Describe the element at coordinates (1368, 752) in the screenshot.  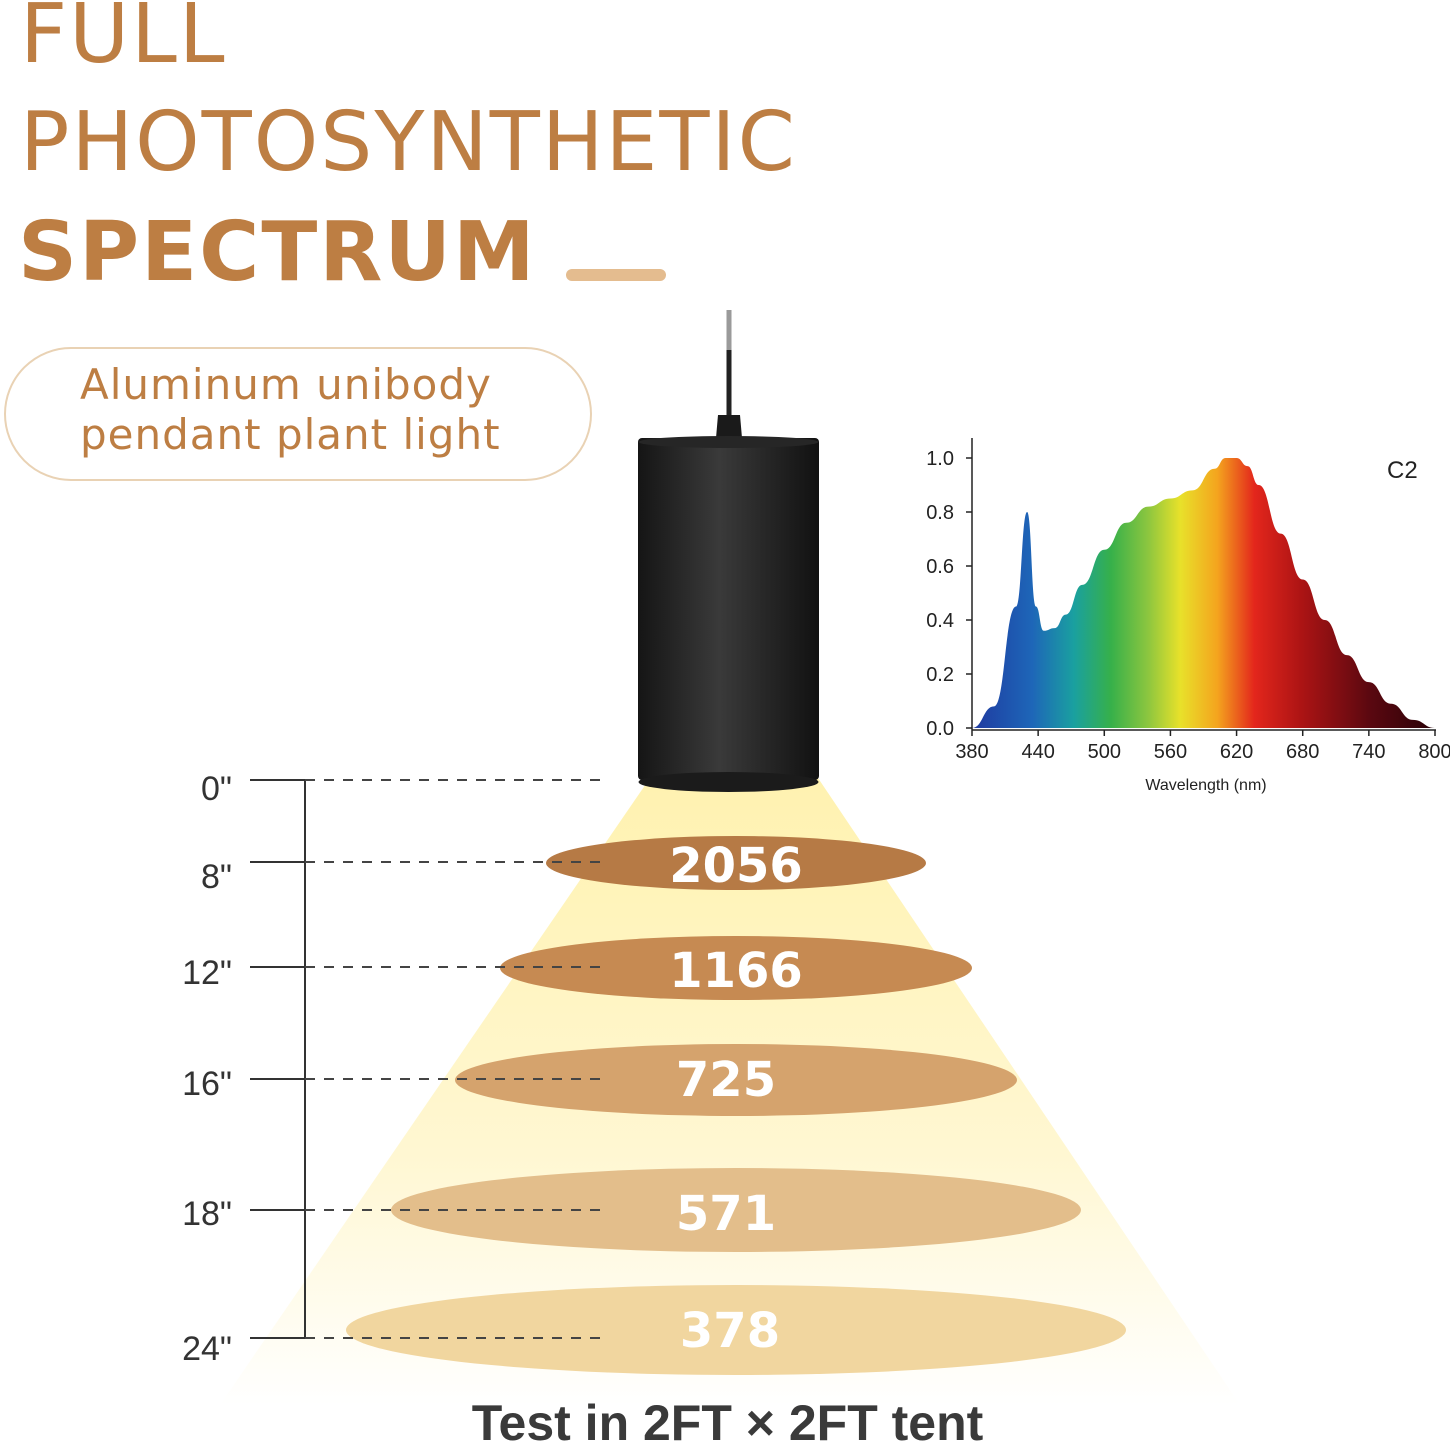
I see `x-tick-label: 740` at that location.